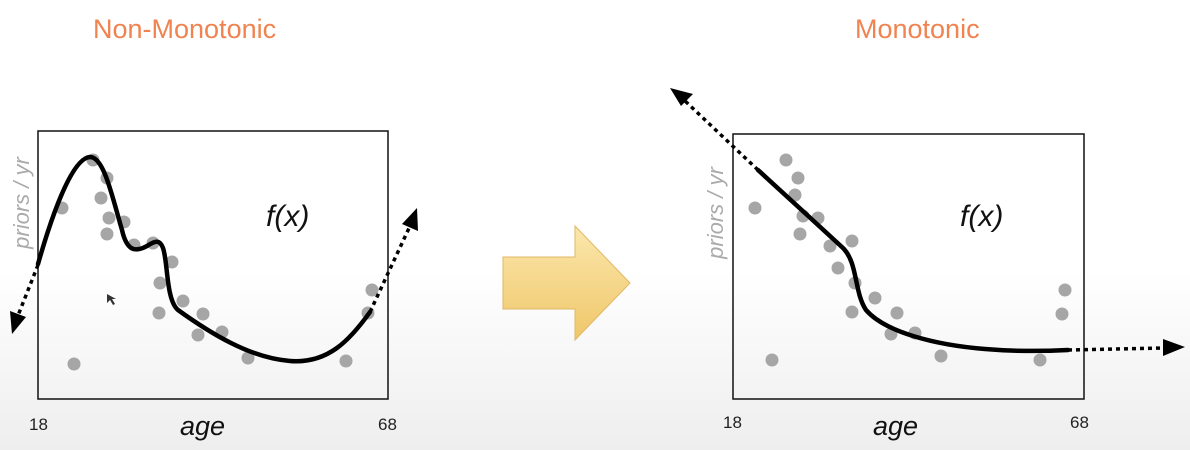  Describe the element at coordinates (38, 424) in the screenshot. I see `left-x-min-tick: 18` at that location.